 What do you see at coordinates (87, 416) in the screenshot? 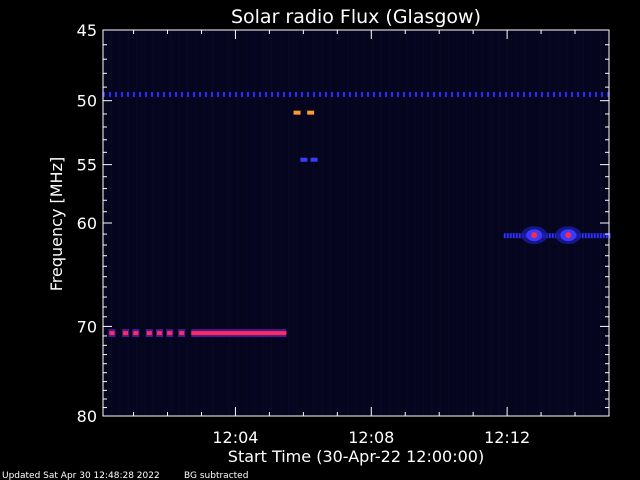
I see `y-tick-label: 80` at bounding box center [87, 416].